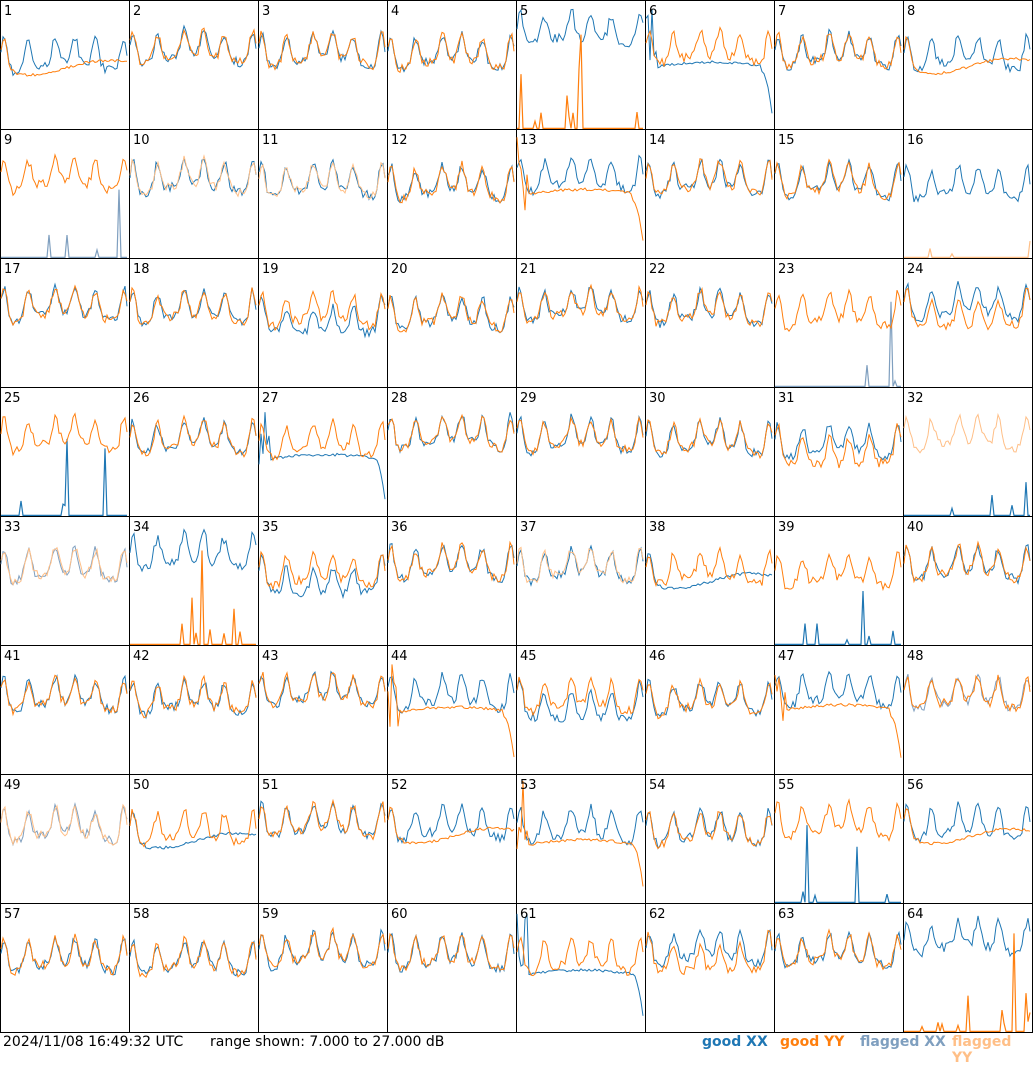  I want to click on panel-15: 15, so click(839, 194).